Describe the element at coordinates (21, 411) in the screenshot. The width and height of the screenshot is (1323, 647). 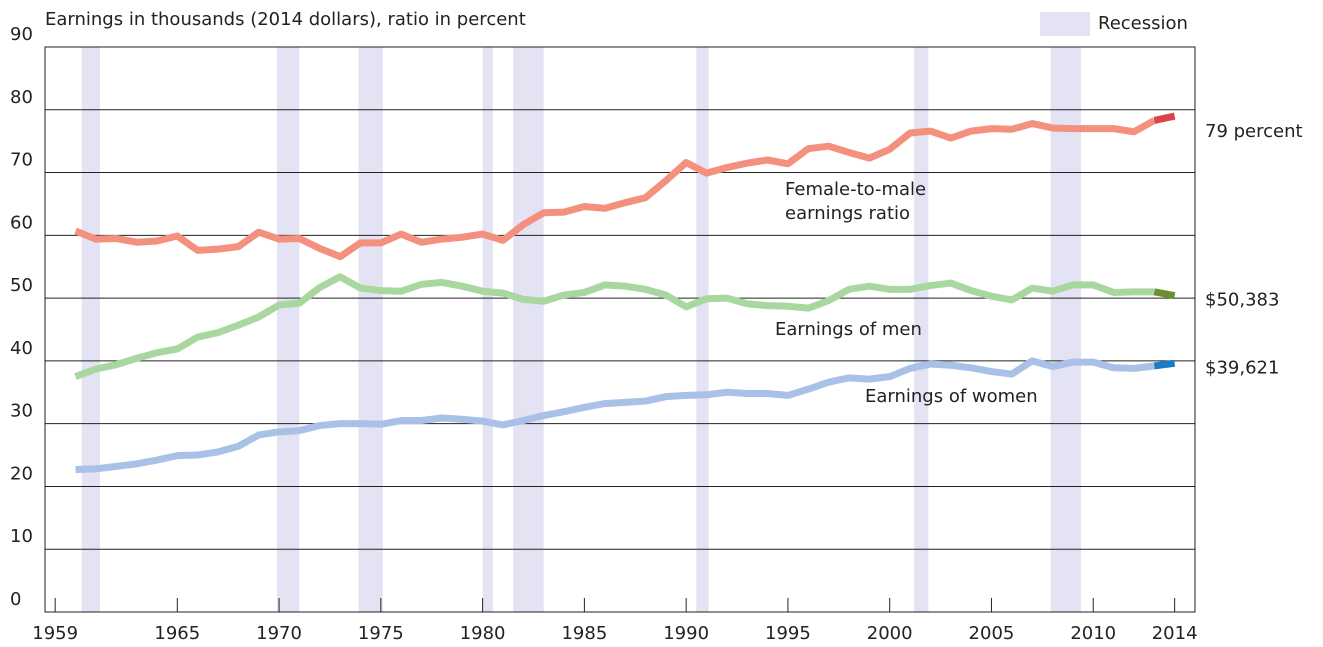
I see `y-tick-label: 30` at that location.